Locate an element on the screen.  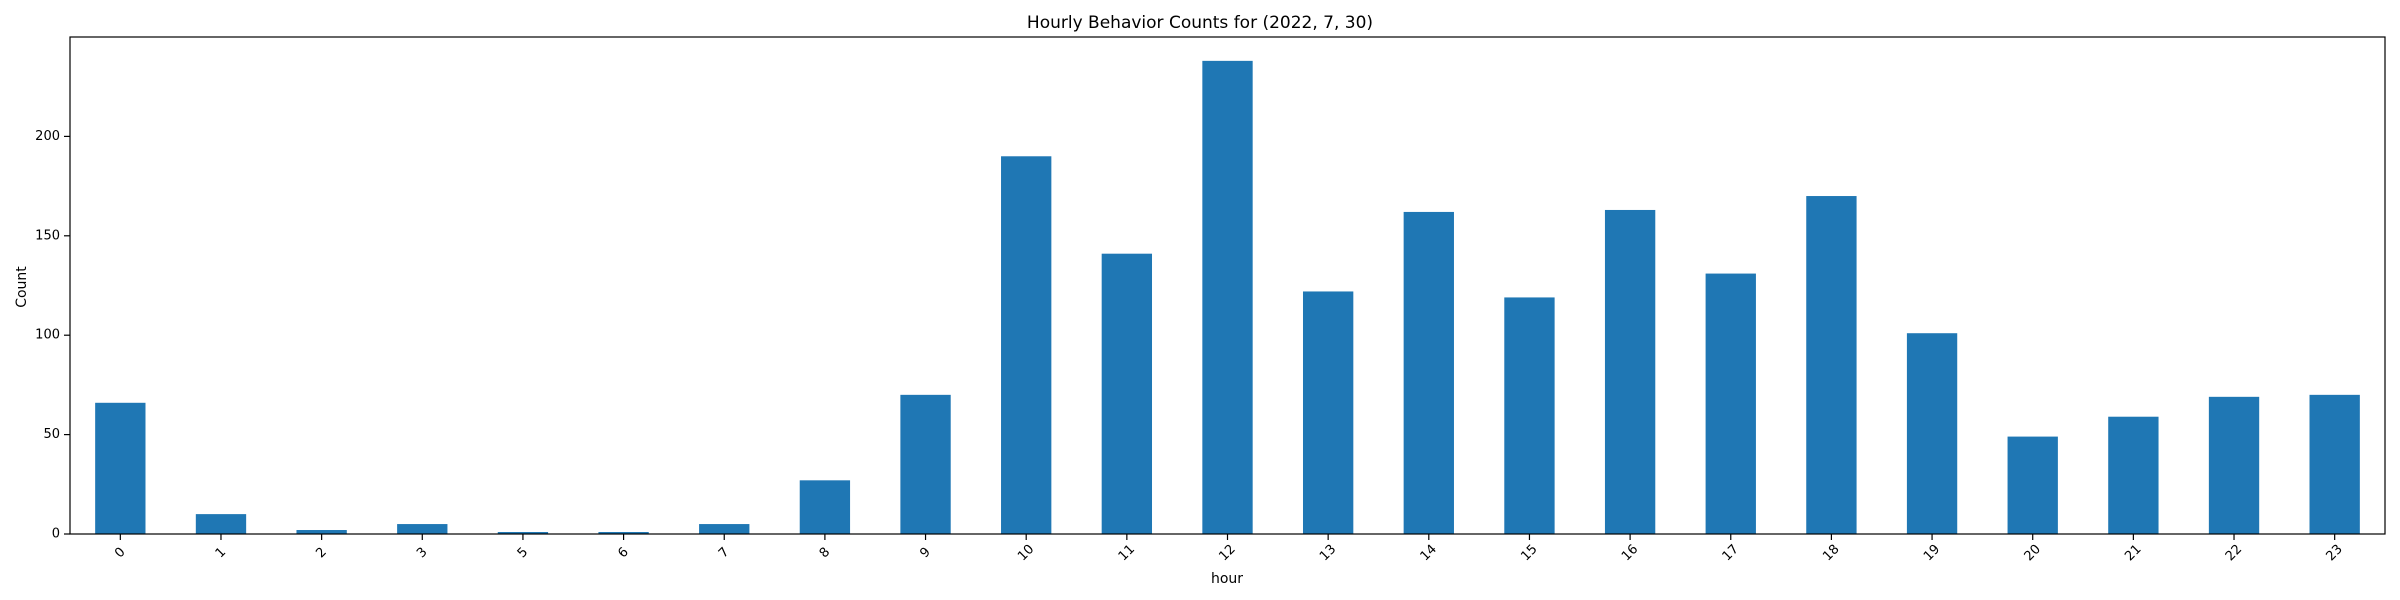
x-tick-label: 10 is located at coordinates (1026, 553).